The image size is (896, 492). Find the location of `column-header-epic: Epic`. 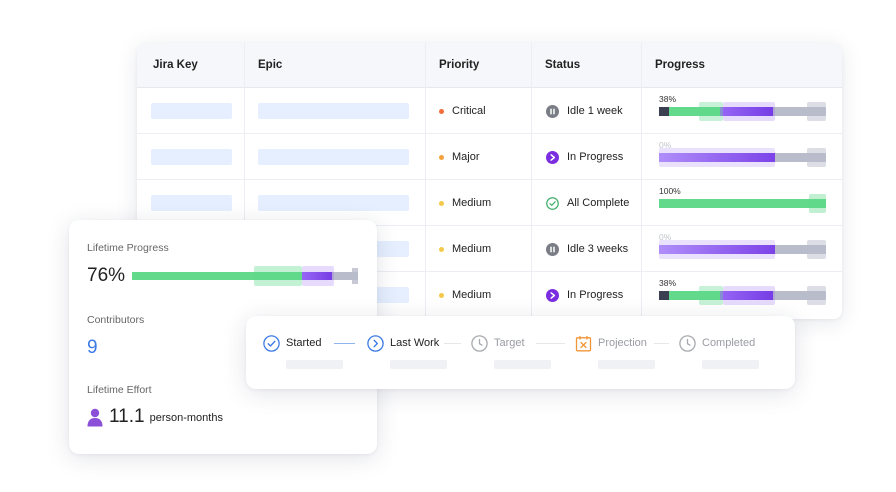

column-header-epic: Epic is located at coordinates (270, 65).